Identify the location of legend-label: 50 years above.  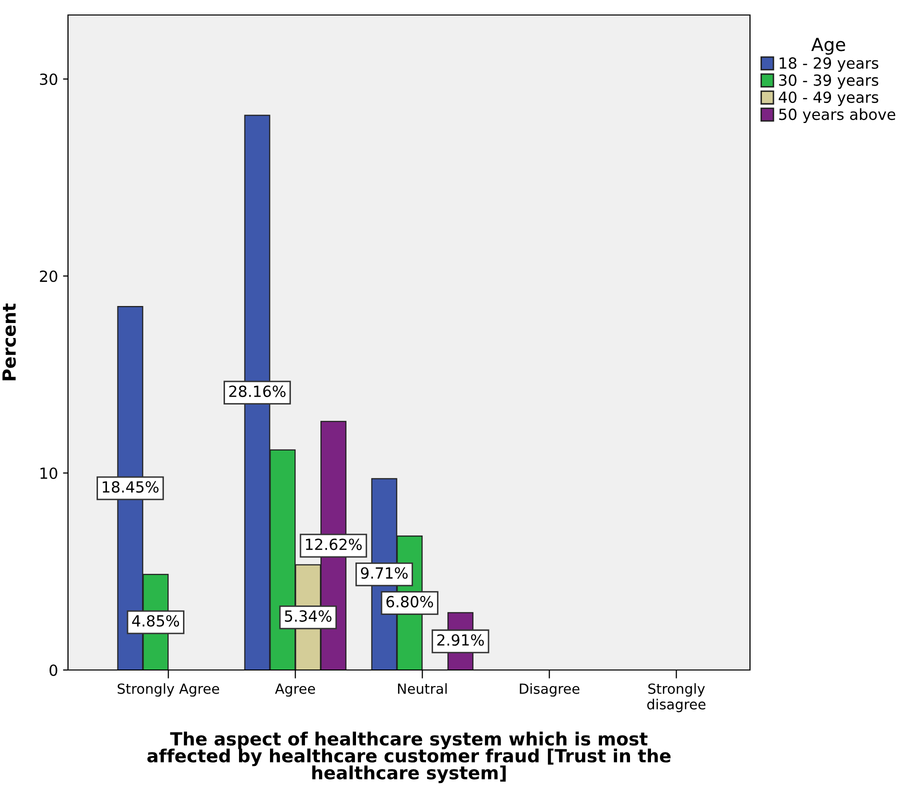
(837, 116).